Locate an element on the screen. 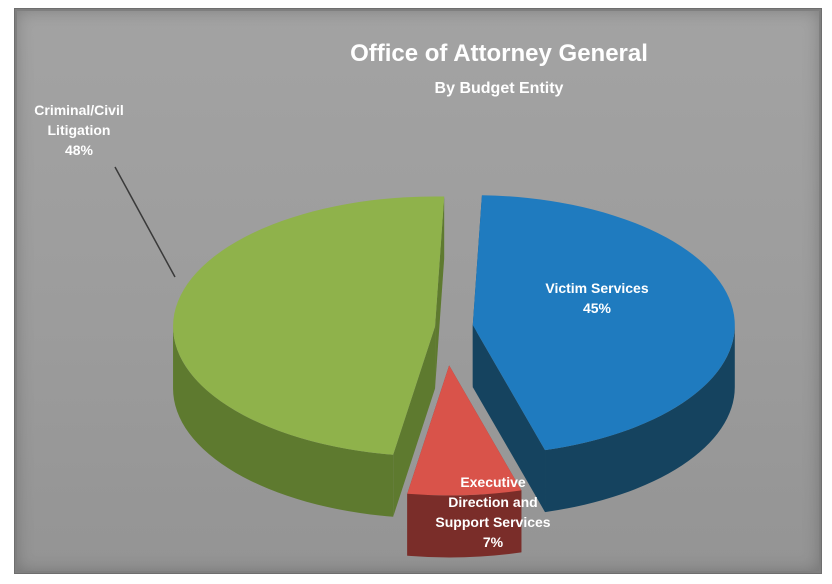 The image size is (832, 584). pie-slice-2-top is located at coordinates (309, 325).